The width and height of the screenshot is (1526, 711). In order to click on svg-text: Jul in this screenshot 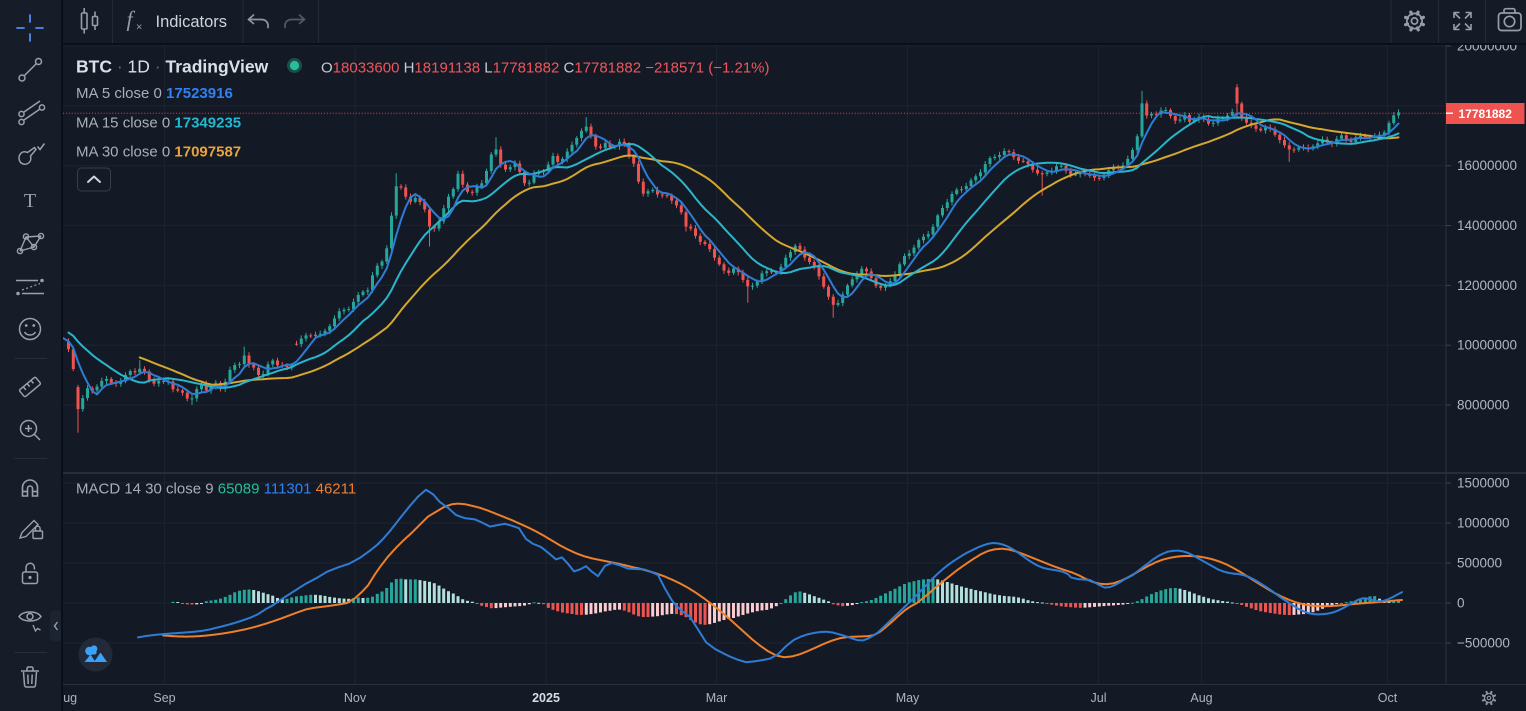, I will do `click(1099, 698)`.